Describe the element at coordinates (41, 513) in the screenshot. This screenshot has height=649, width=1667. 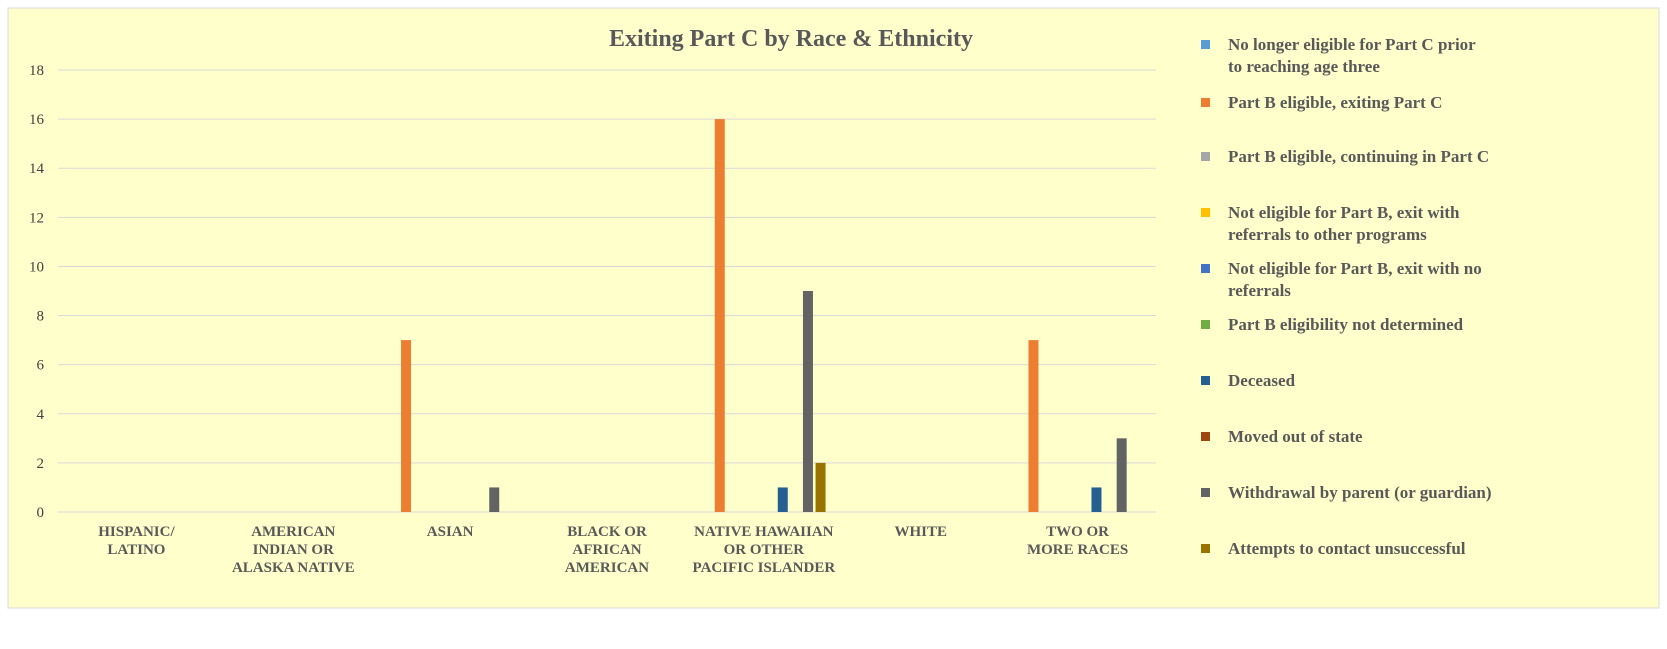
I see `y-tick-label: 0` at that location.